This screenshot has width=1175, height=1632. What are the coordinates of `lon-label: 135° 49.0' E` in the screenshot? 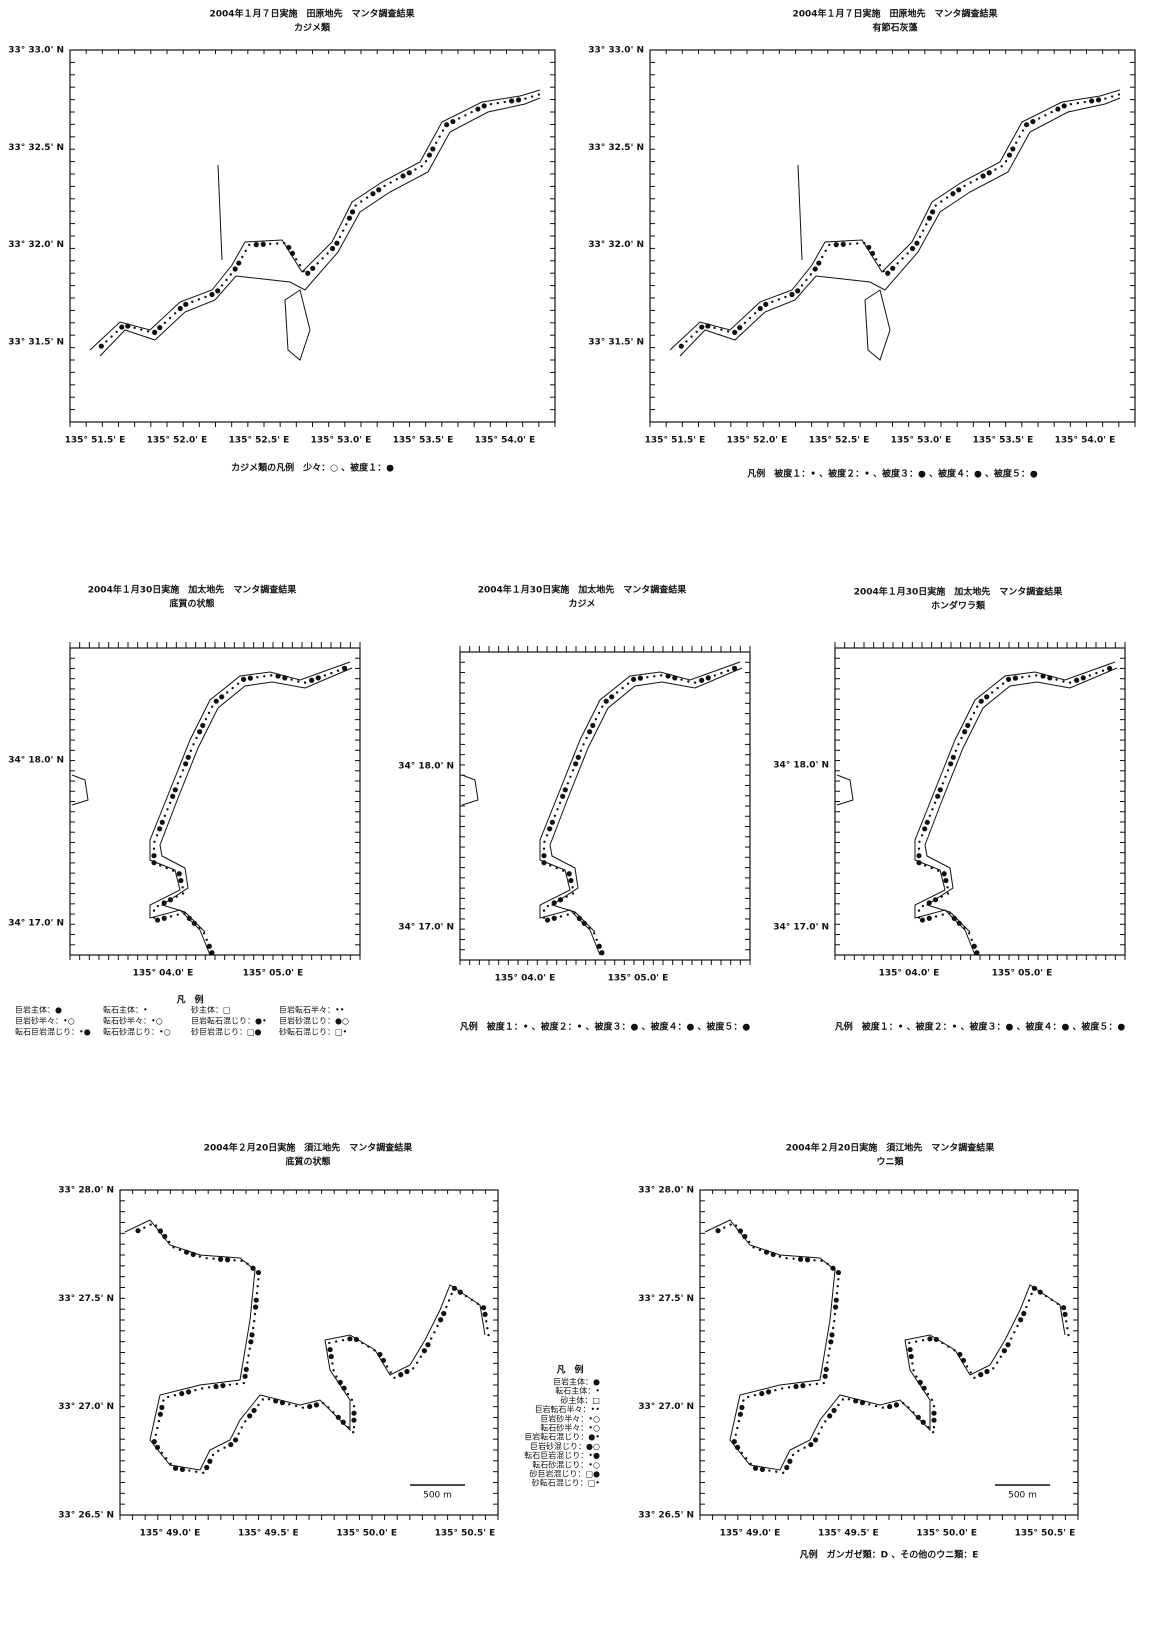 It's located at (750, 1534).